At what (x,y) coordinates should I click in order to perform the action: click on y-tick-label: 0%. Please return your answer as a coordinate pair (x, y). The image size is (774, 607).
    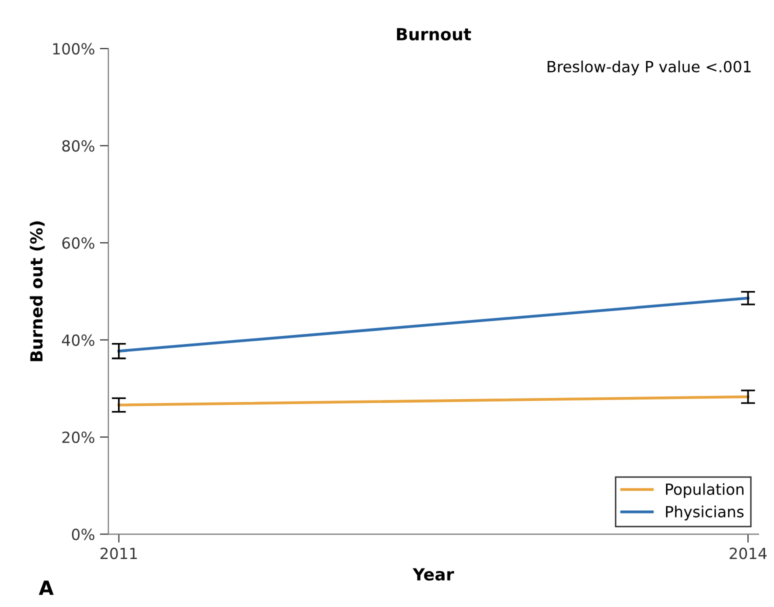
    Looking at the image, I should click on (83, 534).